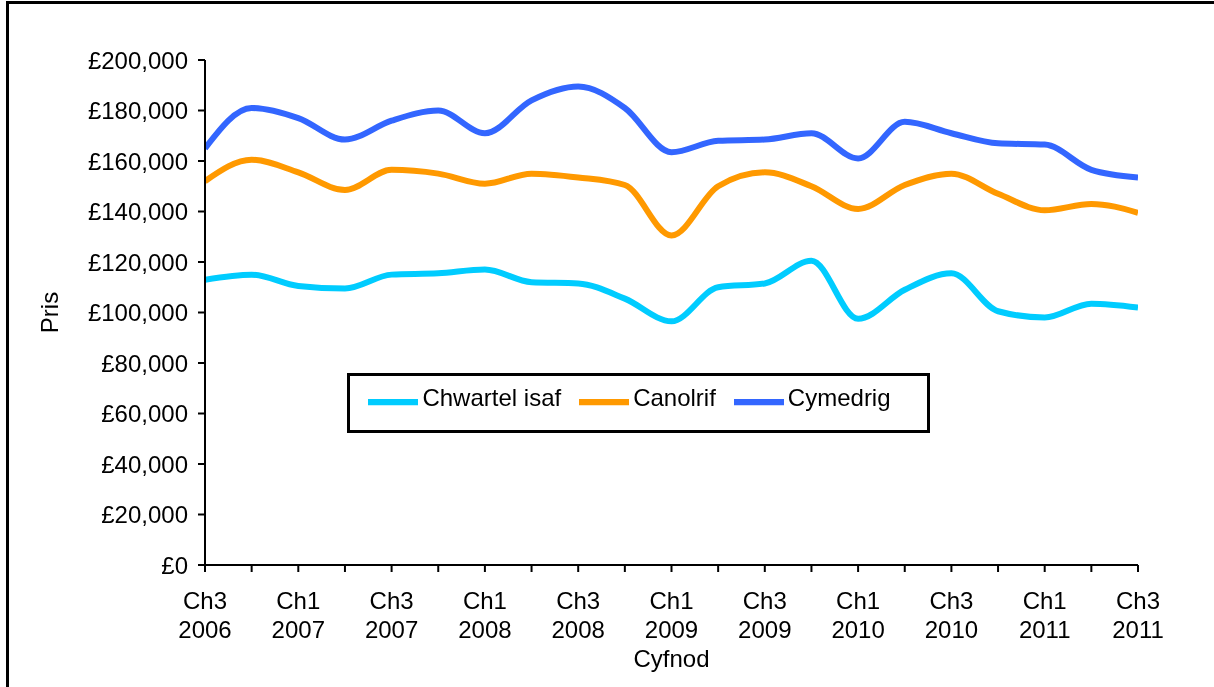 This screenshot has width=1214, height=687. I want to click on x-tick-label: Ch3 2010, so click(951, 614).